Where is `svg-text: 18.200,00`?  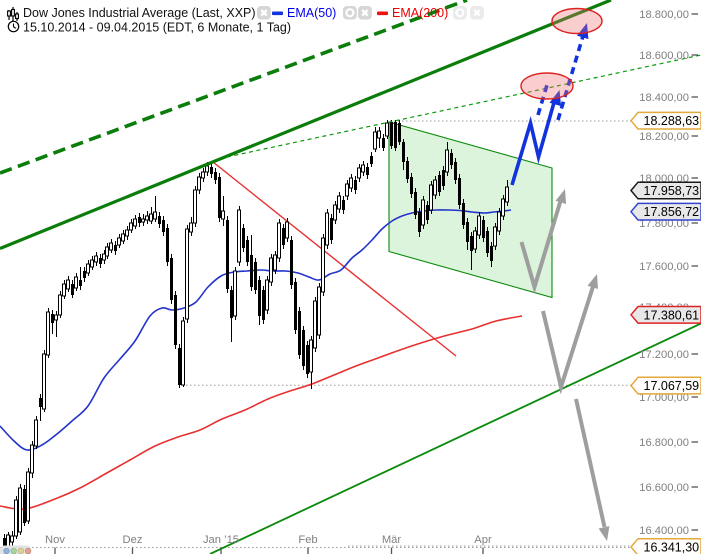 svg-text: 18.200,00 is located at coordinates (664, 137).